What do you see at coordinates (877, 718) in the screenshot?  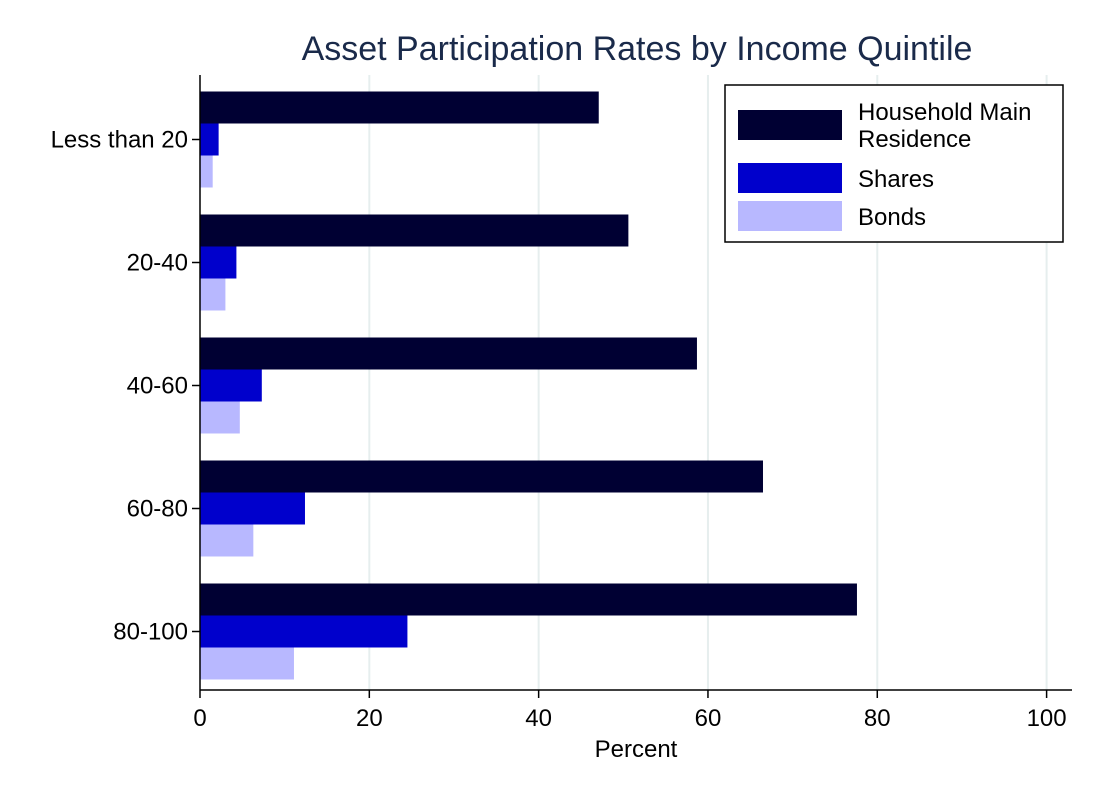 I see `x-tick-label: 80` at bounding box center [877, 718].